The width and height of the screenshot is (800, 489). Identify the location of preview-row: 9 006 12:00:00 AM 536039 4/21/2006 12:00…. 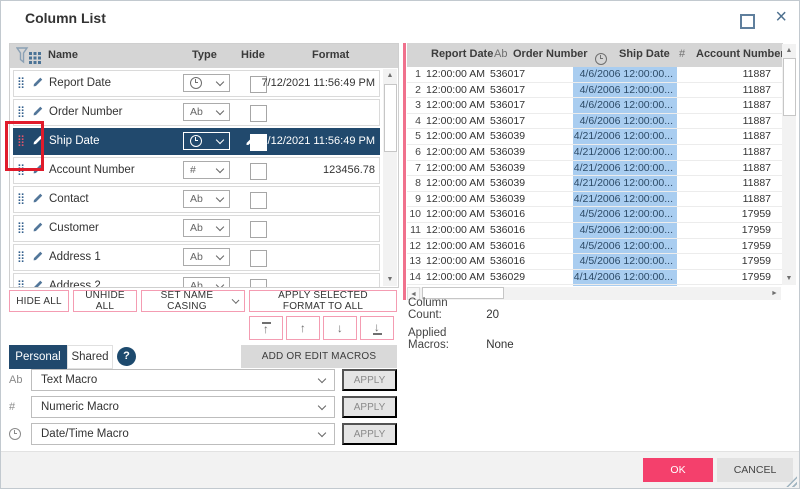
(595, 199).